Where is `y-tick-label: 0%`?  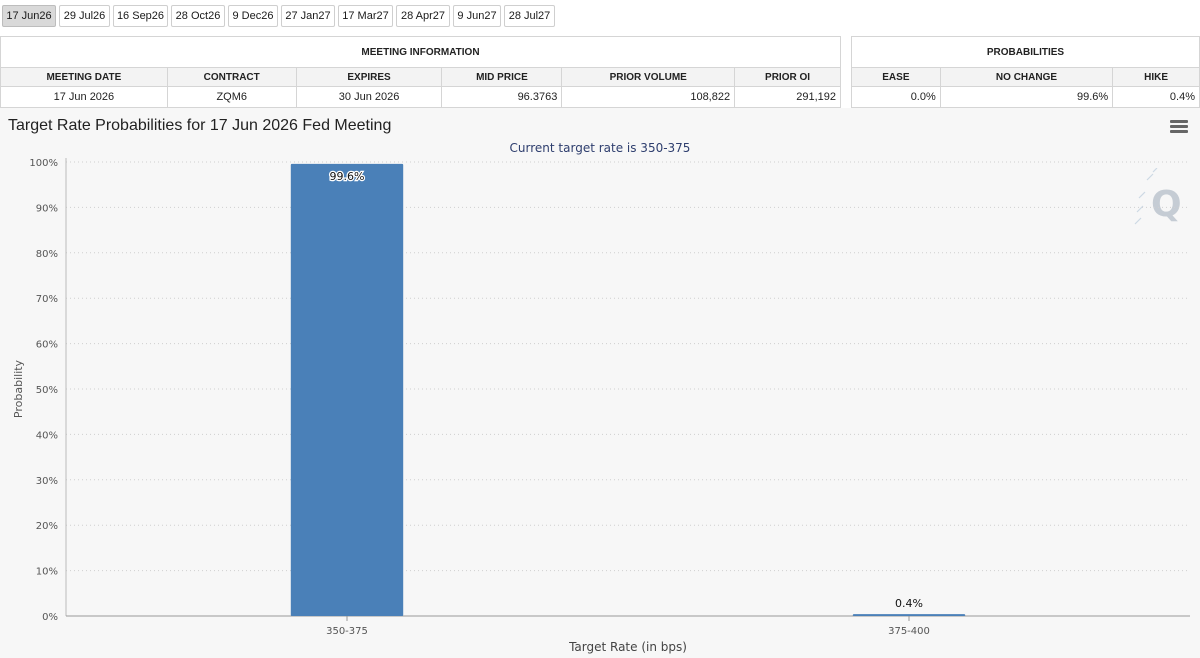
y-tick-label: 0% is located at coordinates (50, 617).